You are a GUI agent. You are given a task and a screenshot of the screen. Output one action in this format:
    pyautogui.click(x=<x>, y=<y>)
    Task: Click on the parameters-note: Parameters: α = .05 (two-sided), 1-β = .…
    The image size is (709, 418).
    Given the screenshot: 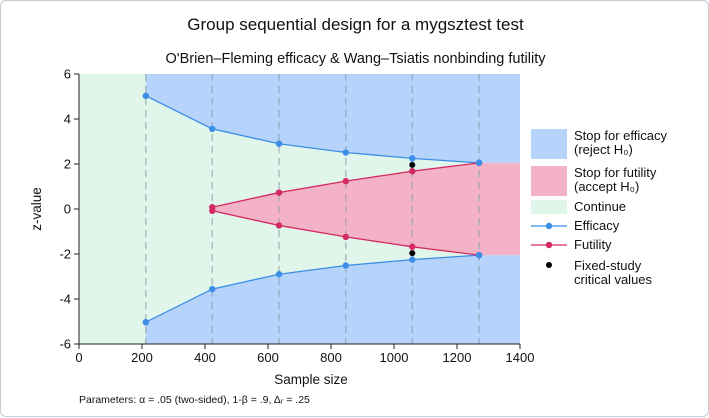 What is the action you would take?
    pyautogui.click(x=194, y=400)
    